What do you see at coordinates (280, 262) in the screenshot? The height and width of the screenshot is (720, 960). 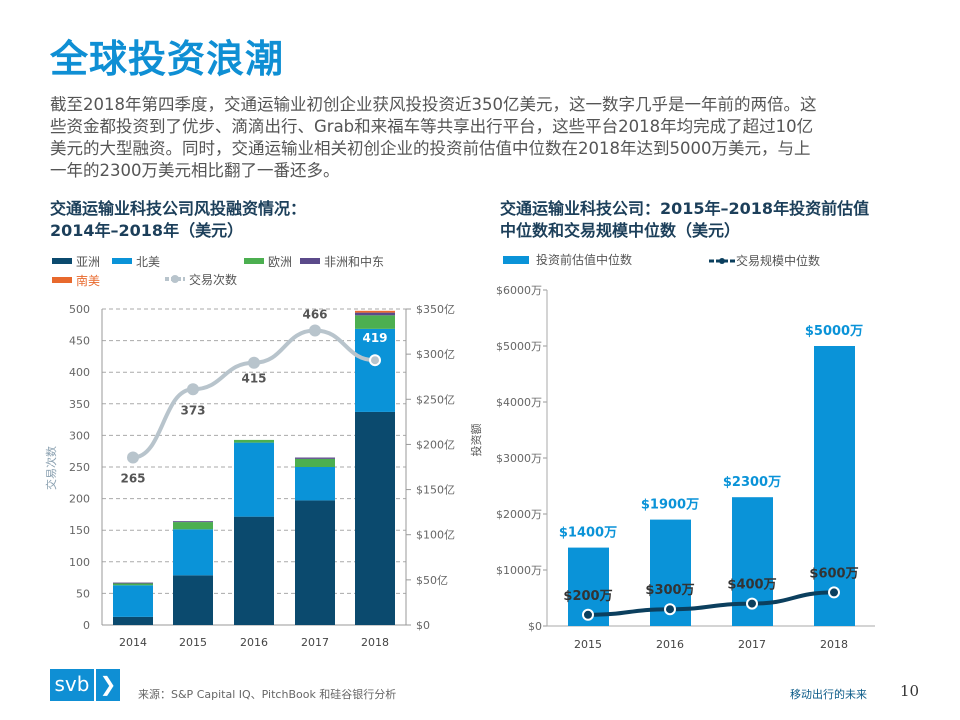 I see `legend-label: 欧洲` at bounding box center [280, 262].